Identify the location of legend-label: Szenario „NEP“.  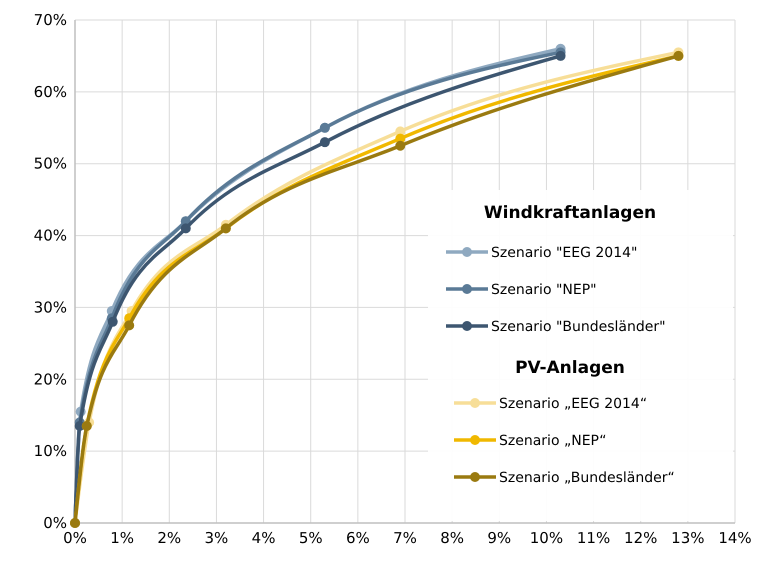
(552, 441).